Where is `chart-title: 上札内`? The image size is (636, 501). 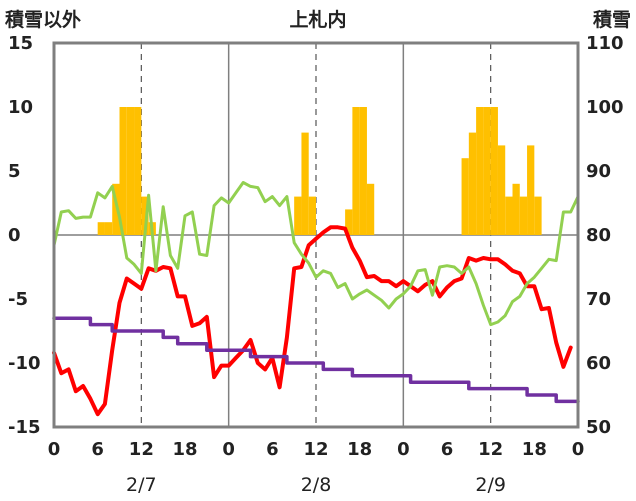 chart-title: 上札内 is located at coordinates (317, 19).